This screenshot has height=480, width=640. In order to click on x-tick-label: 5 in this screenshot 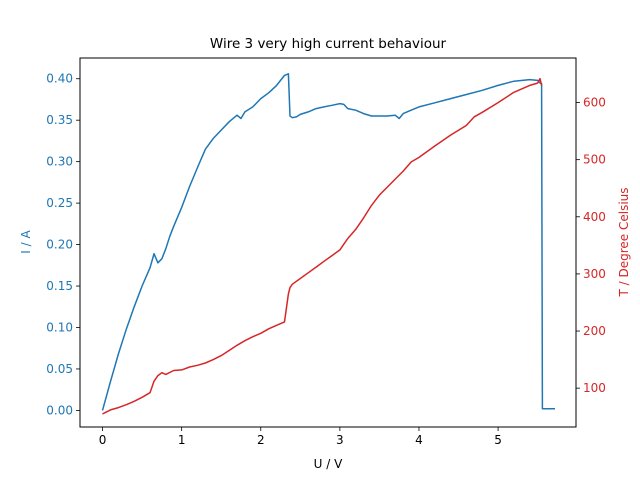, I will do `click(498, 440)`.